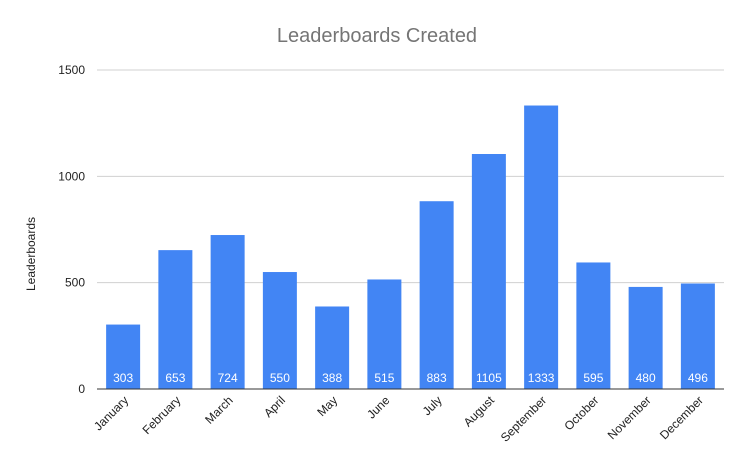  Describe the element at coordinates (327, 406) in the screenshot. I see `x-tick-label: May` at that location.